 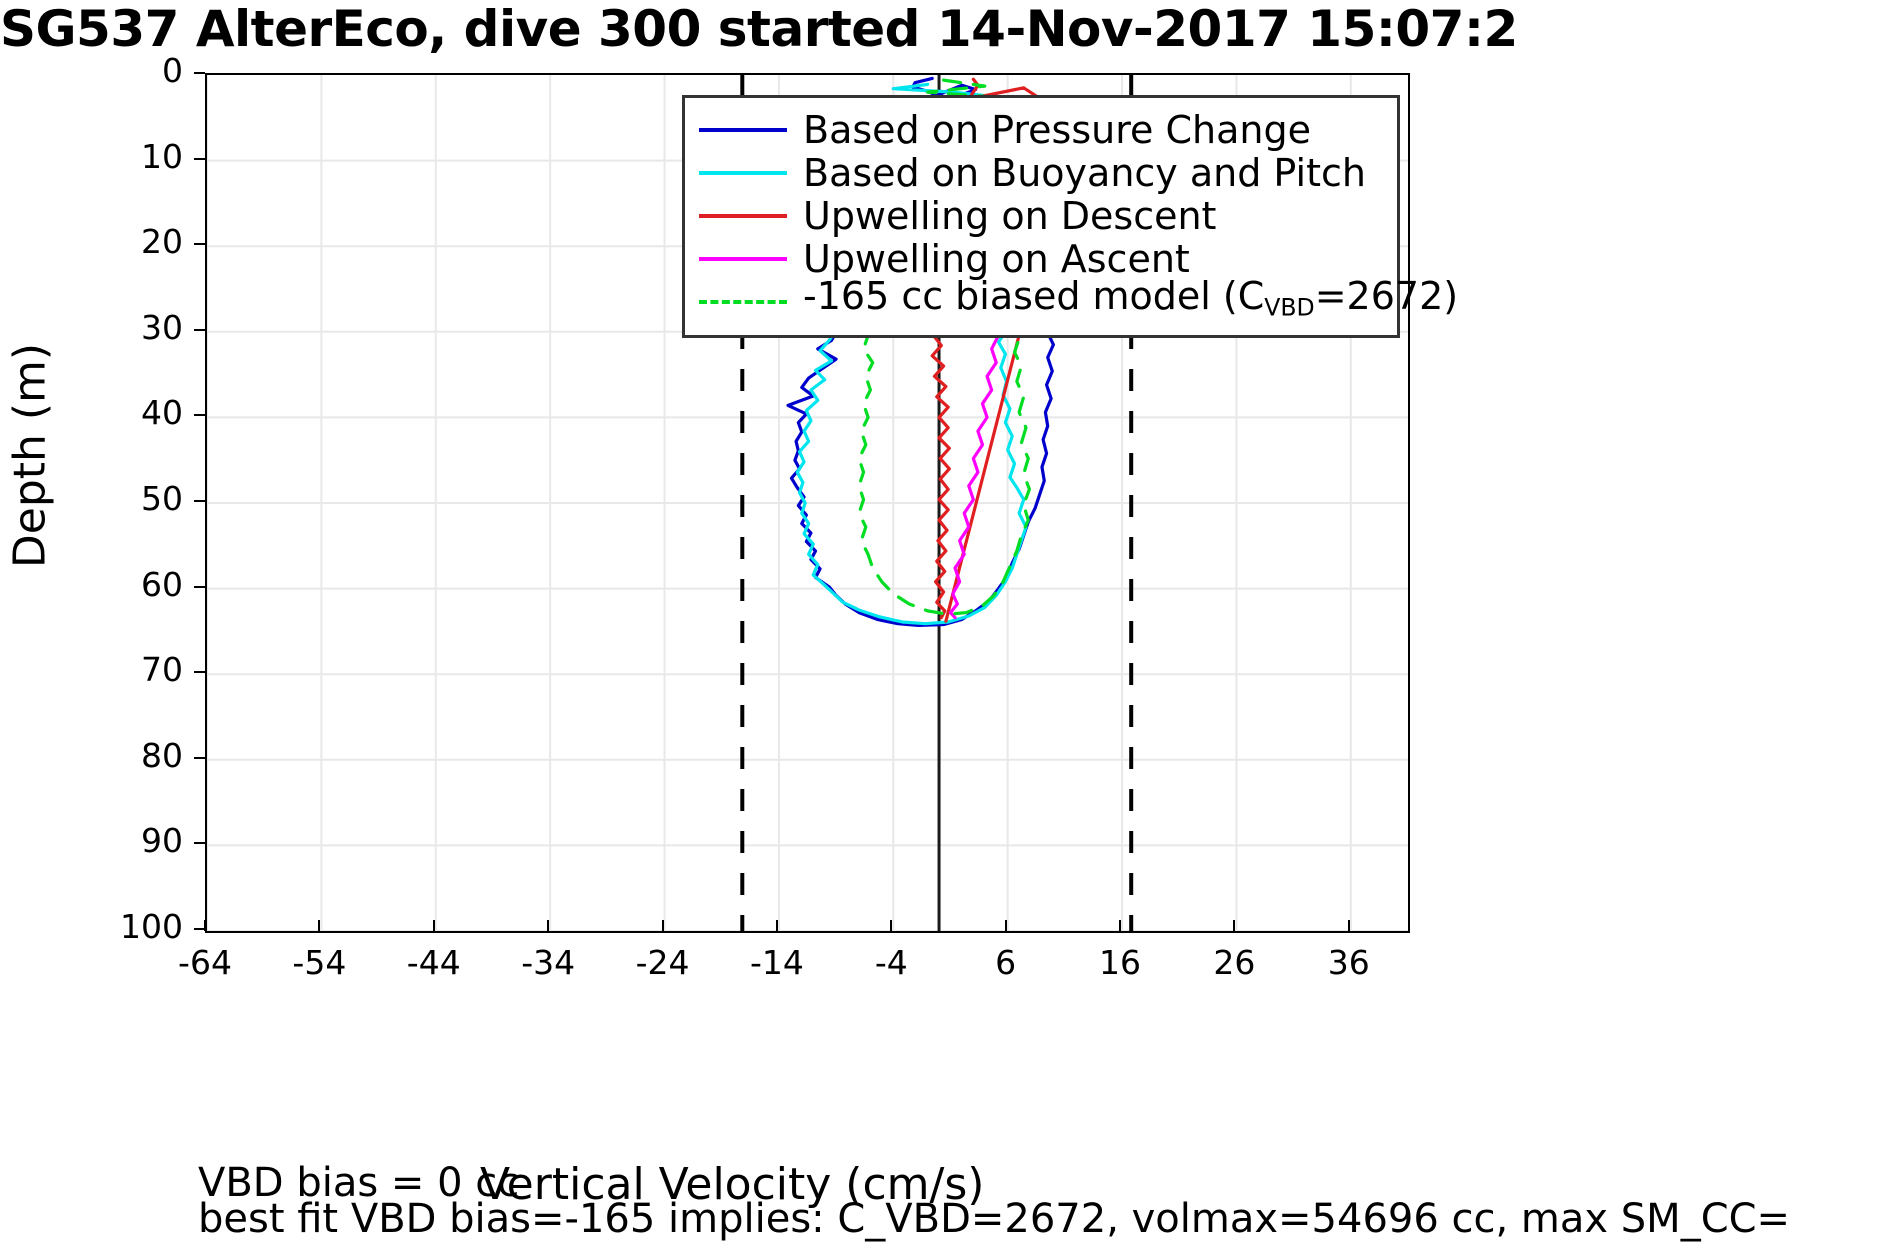 What do you see at coordinates (1289, 307) in the screenshot?
I see `legend-subscript: VBD` at bounding box center [1289, 307].